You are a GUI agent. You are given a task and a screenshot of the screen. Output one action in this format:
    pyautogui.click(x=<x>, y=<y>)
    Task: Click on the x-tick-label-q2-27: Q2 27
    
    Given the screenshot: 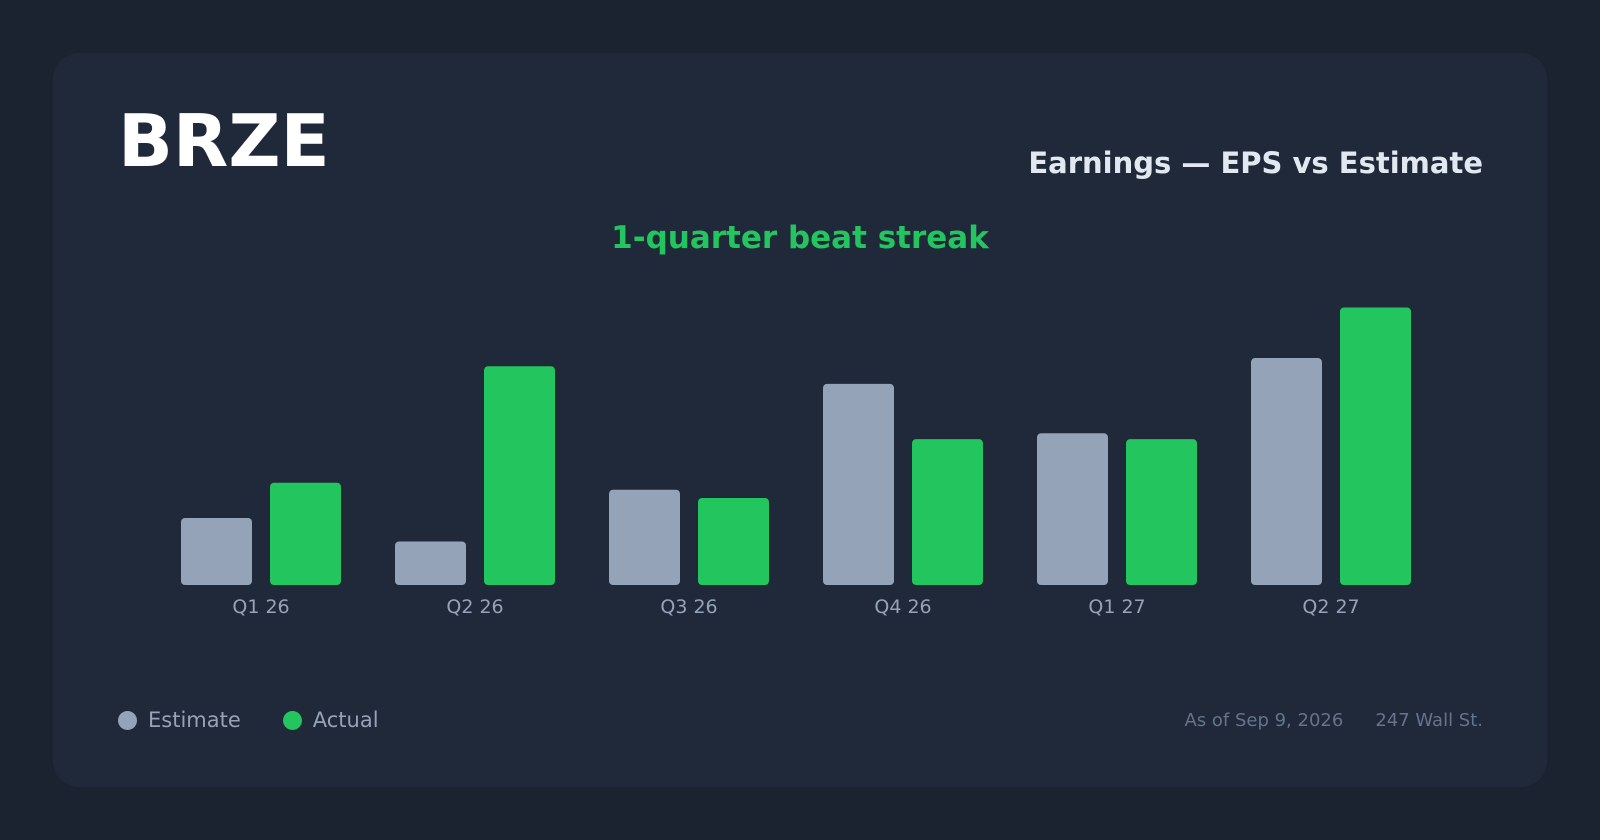 What is the action you would take?
    pyautogui.click(x=1330, y=607)
    